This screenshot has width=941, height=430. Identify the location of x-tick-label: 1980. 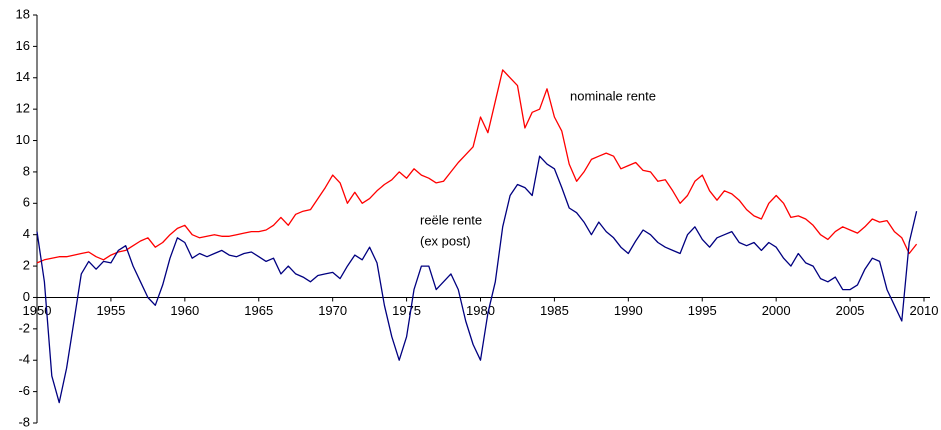
(480, 310).